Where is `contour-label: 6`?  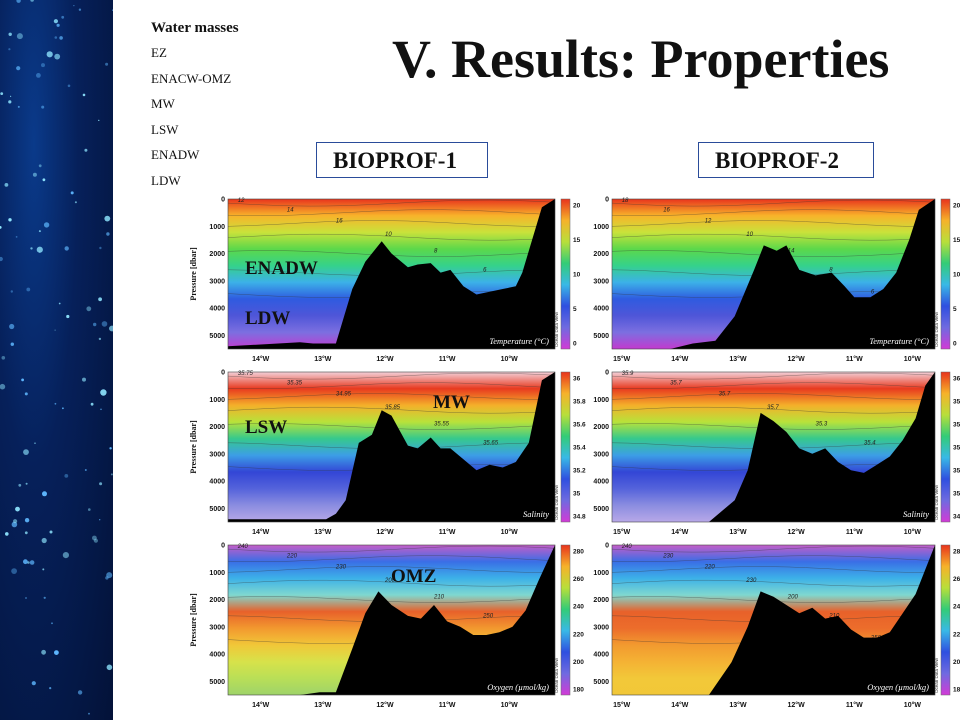 contour-label: 6 is located at coordinates (485, 271).